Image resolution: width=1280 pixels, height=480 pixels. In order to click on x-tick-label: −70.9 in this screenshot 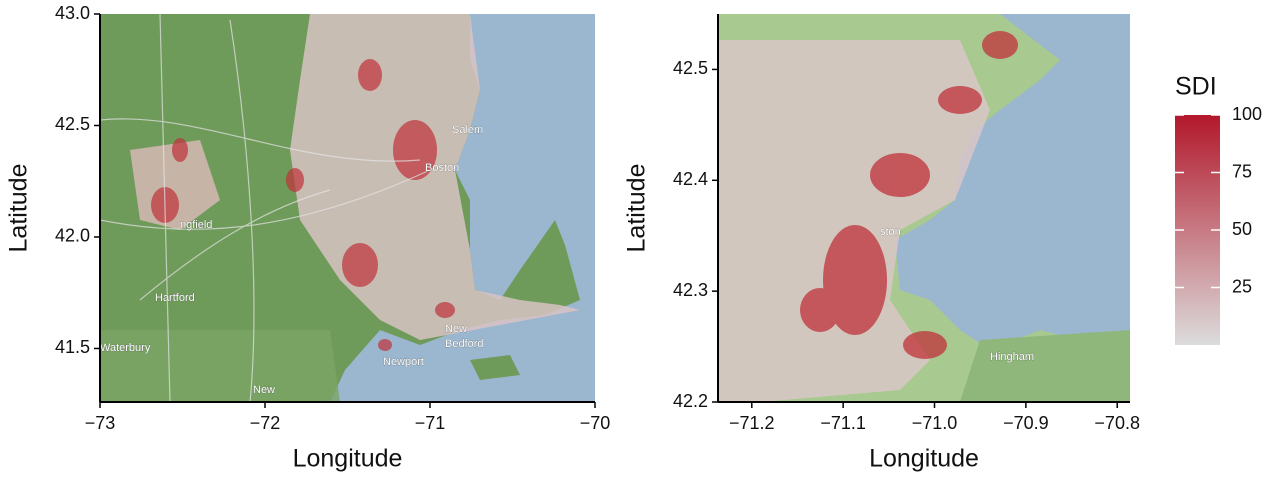, I will do `click(1026, 423)`.